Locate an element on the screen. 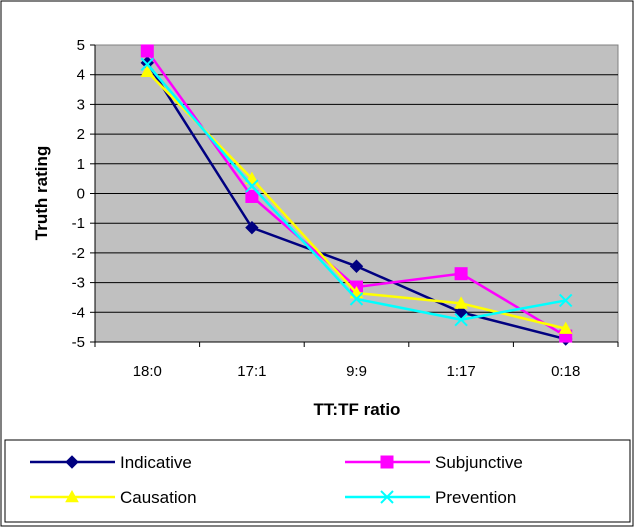  legend-item-subjunctive: Subjunctive is located at coordinates (434, 462).